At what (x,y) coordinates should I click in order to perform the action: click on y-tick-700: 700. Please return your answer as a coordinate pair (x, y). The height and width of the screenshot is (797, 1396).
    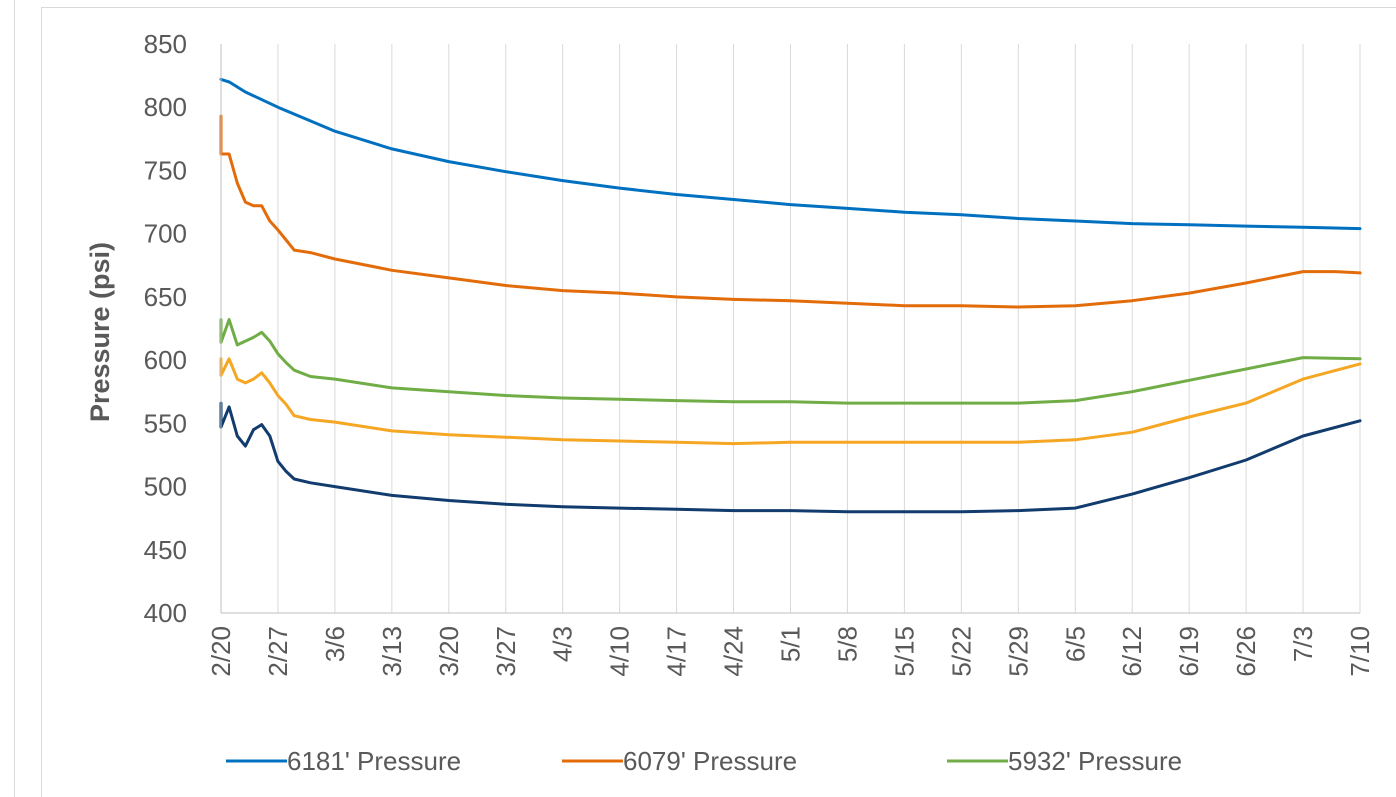
    Looking at the image, I should click on (165, 234).